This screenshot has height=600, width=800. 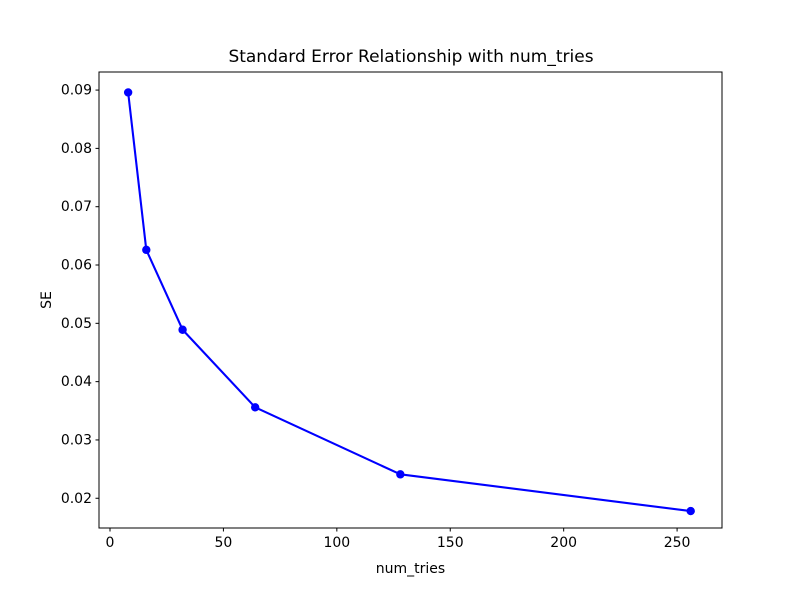 What do you see at coordinates (80, 295) in the screenshot?
I see `y-axis-ticks: 0.02 0.03 0.04 0.05 0.06 0.07 0.08 0.09` at bounding box center [80, 295].